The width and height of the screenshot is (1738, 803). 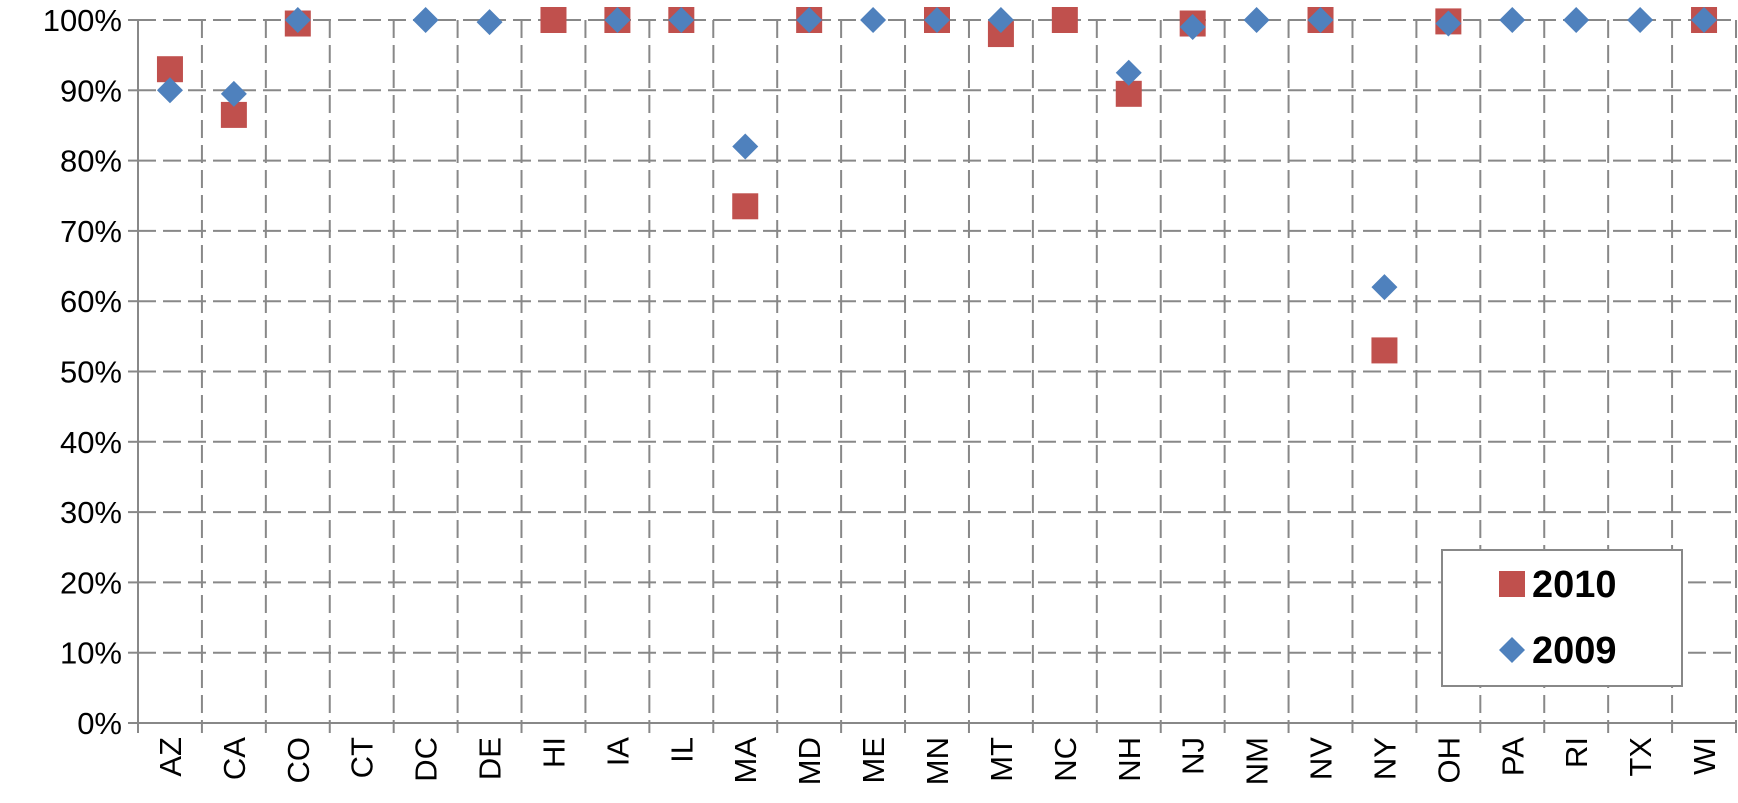 I want to click on x-tick-label: RI, so click(x=1576, y=752).